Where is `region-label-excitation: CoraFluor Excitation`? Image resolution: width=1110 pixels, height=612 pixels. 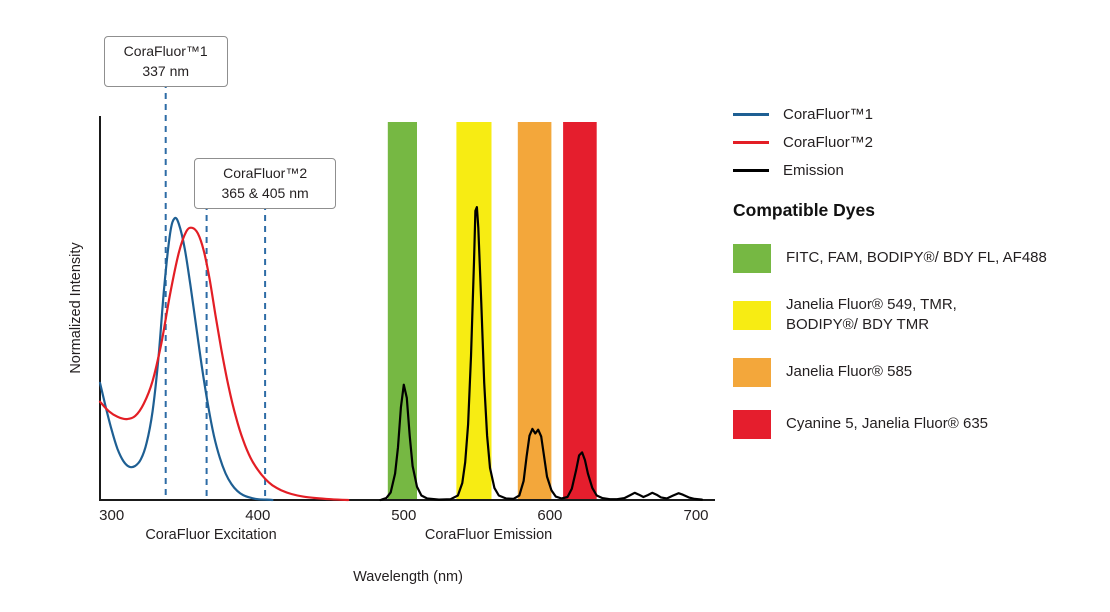
region-label-excitation: CoraFluor Excitation is located at coordinates (211, 535).